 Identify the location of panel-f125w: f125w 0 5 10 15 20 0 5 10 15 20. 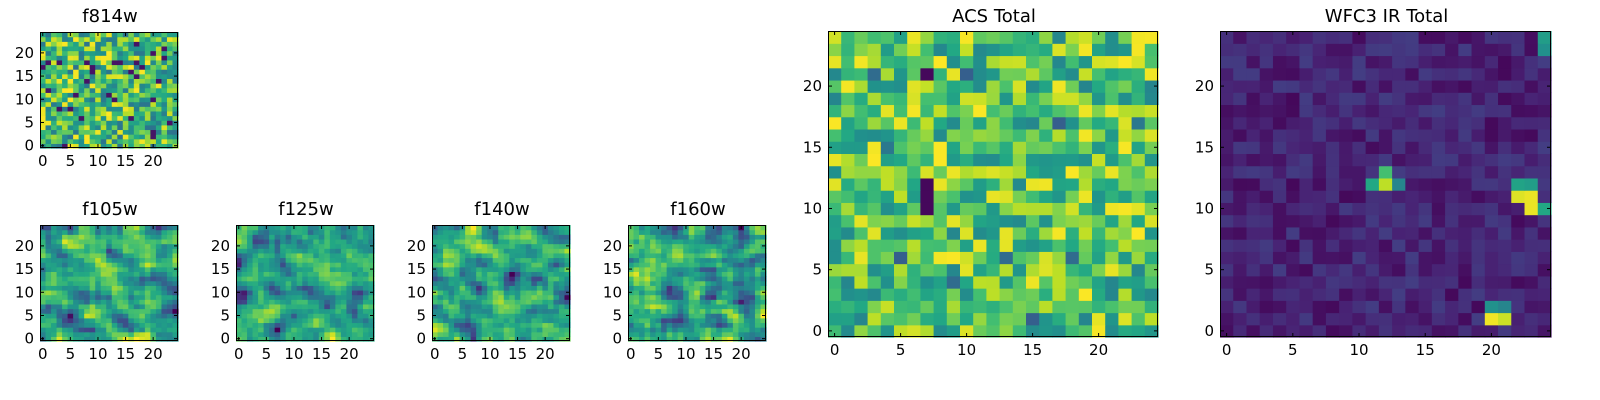
(293, 294).